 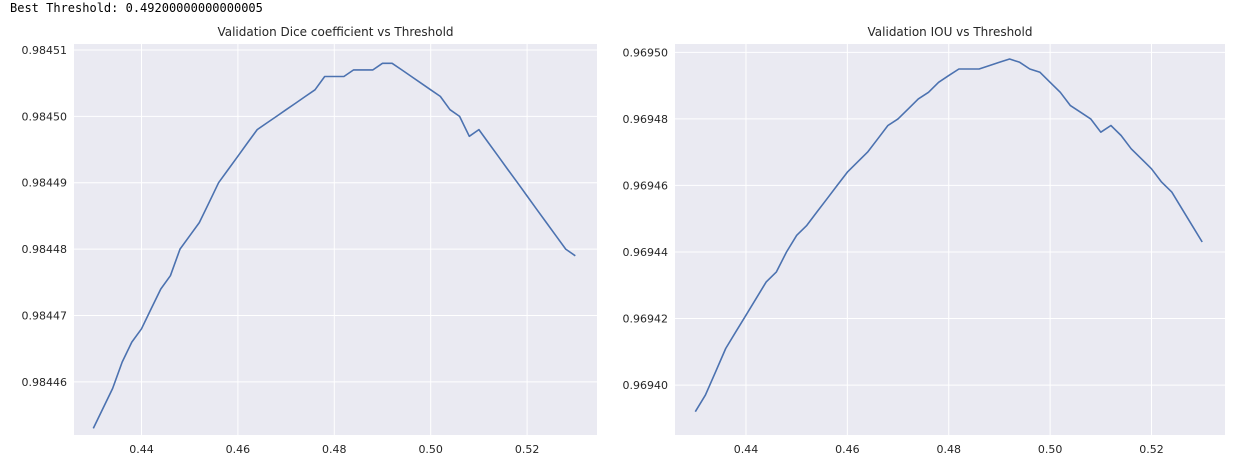 What do you see at coordinates (45, 183) in the screenshot?
I see `y-tick-label: 0.98449` at bounding box center [45, 183].